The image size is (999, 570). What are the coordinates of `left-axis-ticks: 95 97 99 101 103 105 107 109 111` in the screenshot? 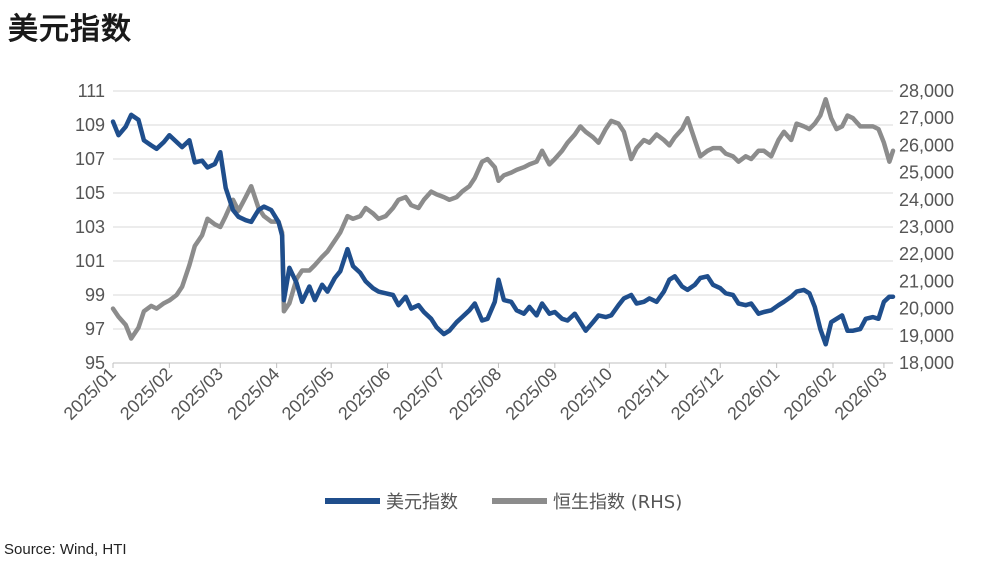 It's located at (90, 227).